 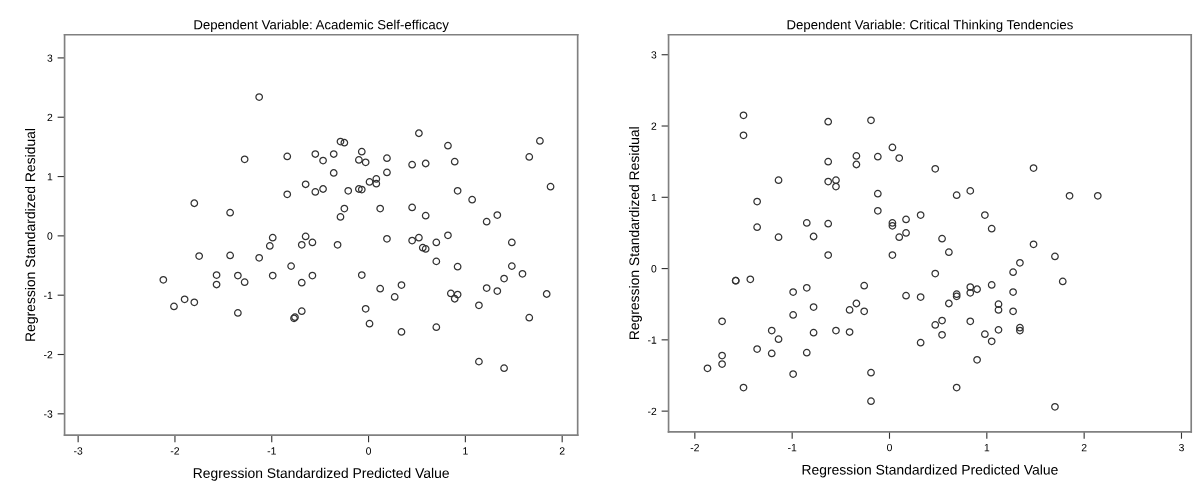 I want to click on x-tick-label: 3, so click(x=1181, y=447).